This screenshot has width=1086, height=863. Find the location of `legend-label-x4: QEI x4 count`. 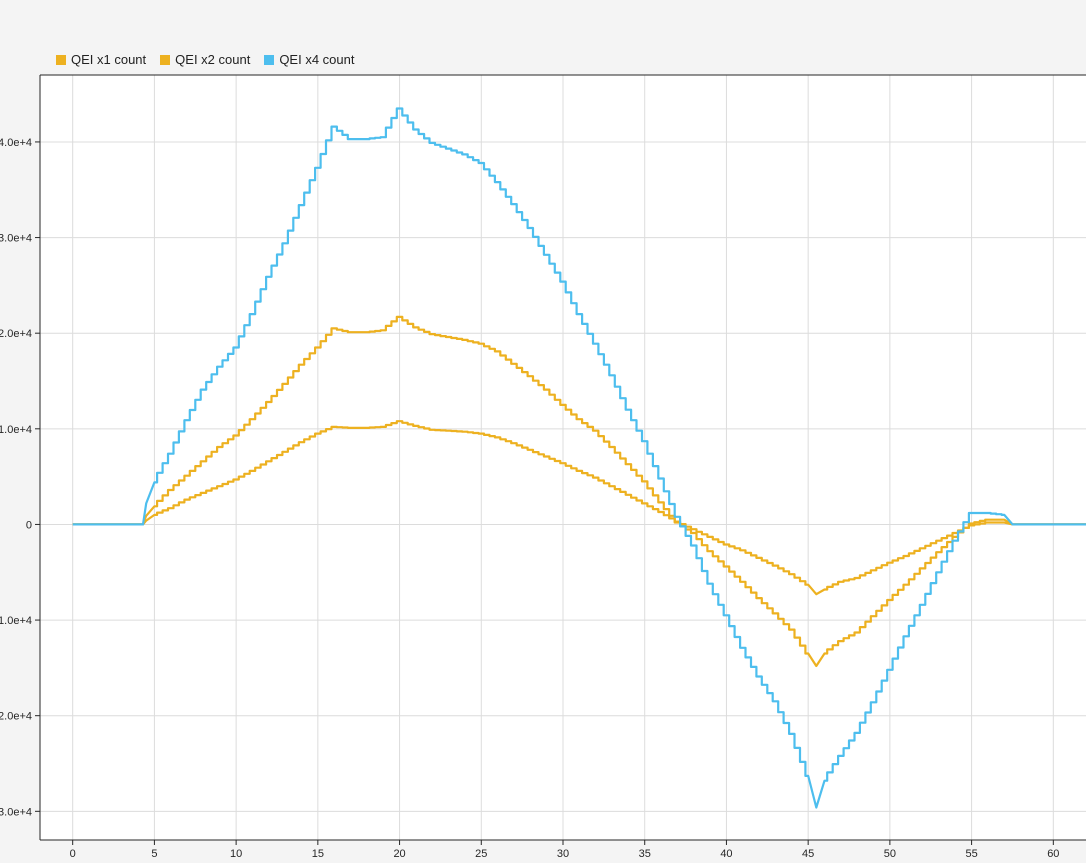

legend-label-x4: QEI x4 count is located at coordinates (317, 59).